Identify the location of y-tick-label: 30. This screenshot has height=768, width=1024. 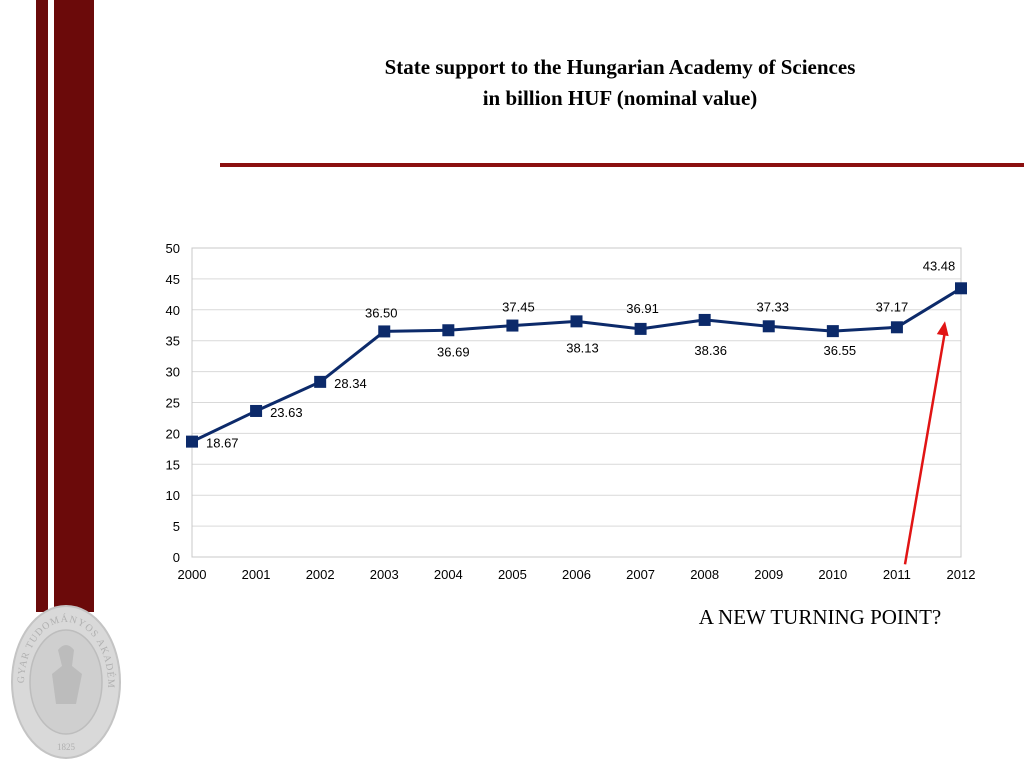
(173, 372).